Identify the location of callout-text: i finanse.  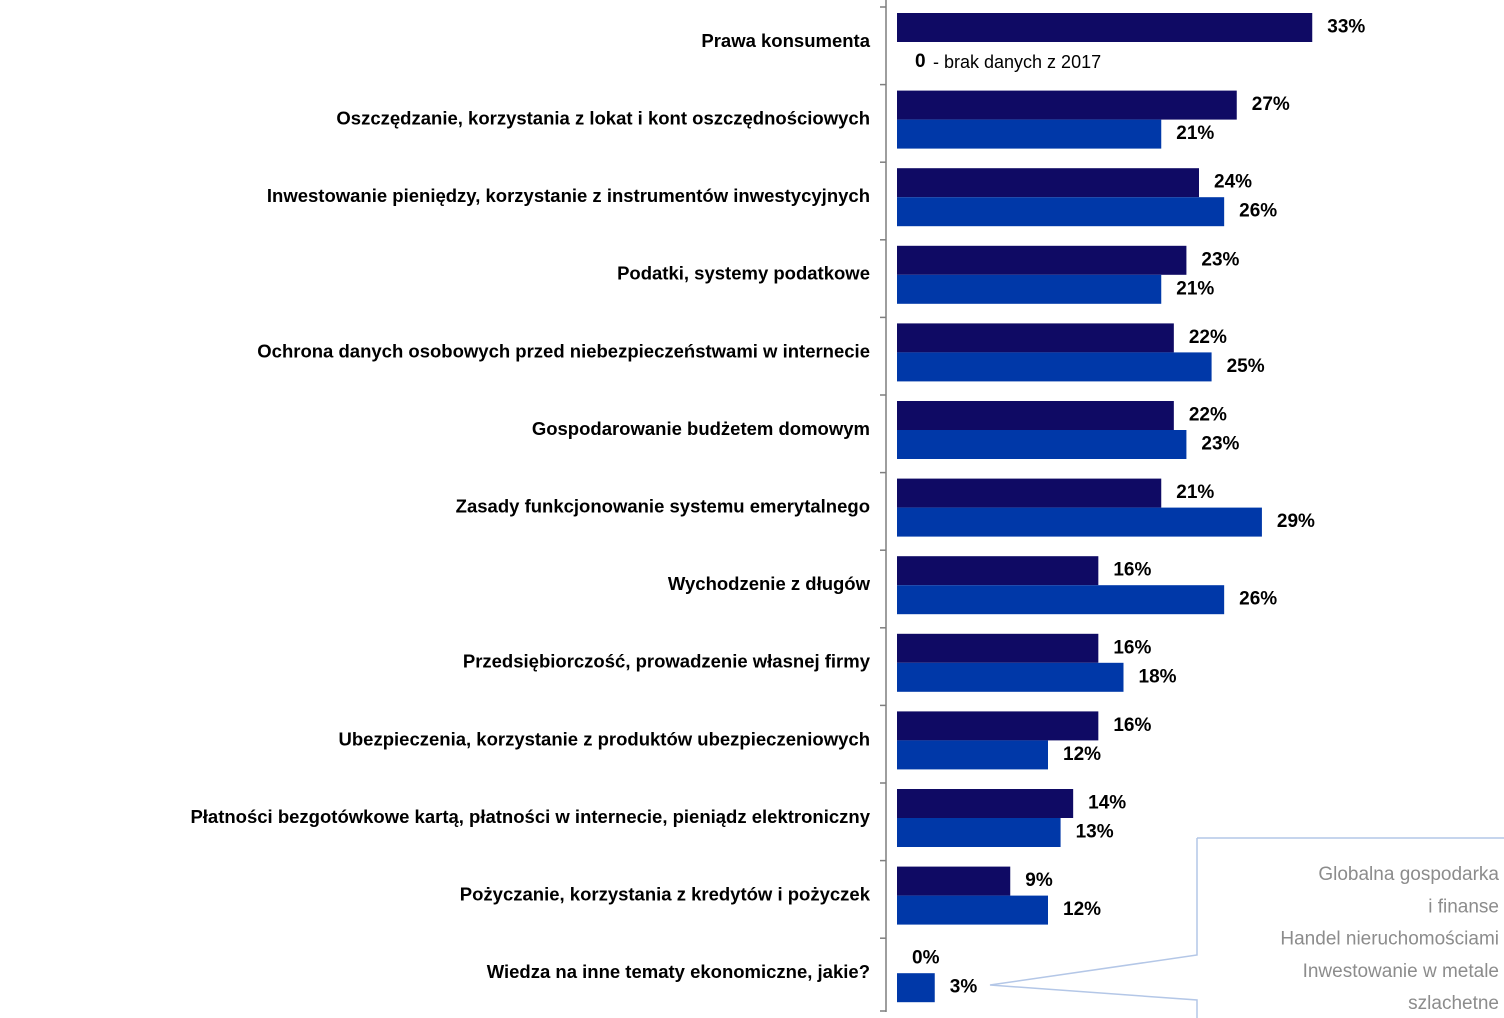
(1463, 906).